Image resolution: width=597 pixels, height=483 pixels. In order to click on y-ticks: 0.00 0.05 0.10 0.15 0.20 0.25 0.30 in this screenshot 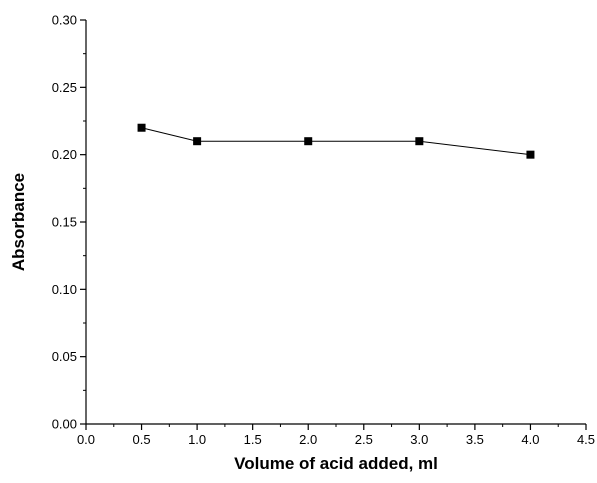, I will do `click(69, 222)`.